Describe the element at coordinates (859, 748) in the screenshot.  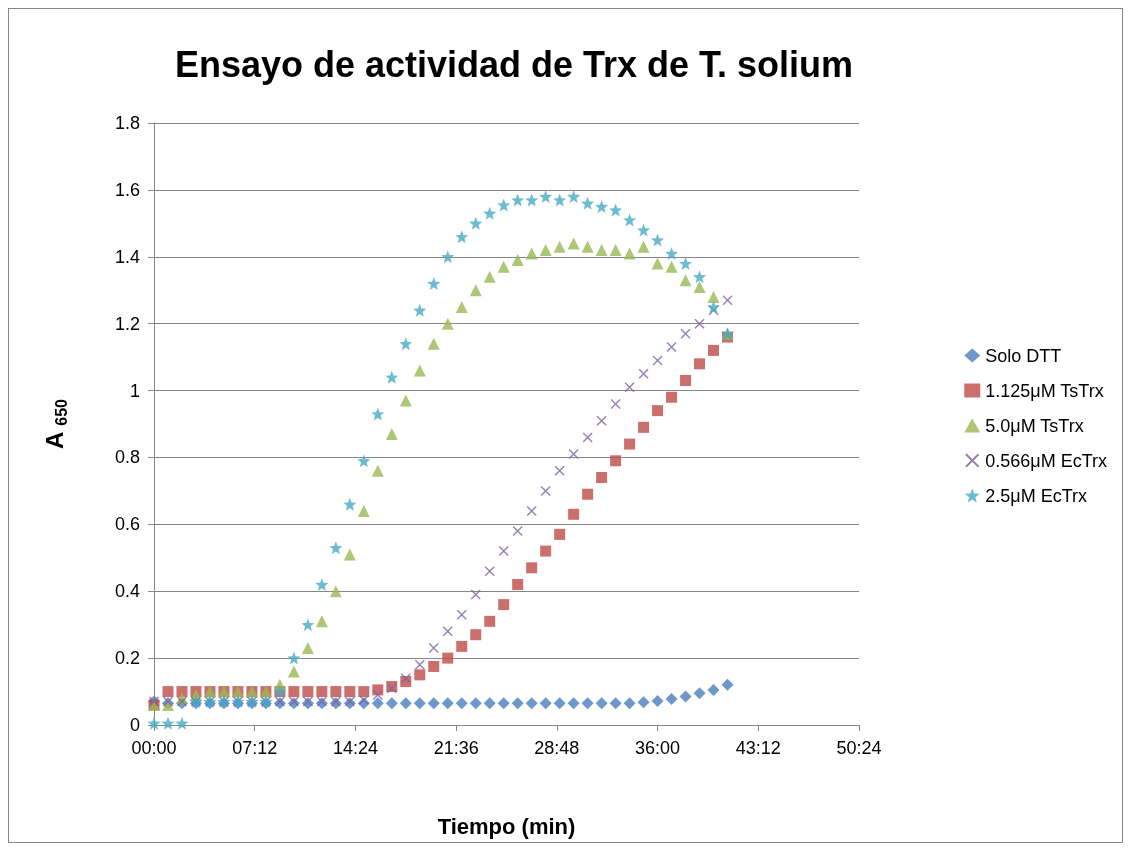
I see `x-tick-label: 50:24` at that location.